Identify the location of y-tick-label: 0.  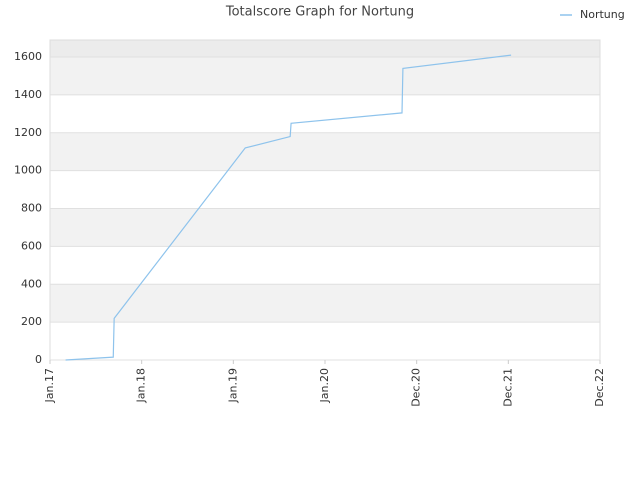
(38, 359).